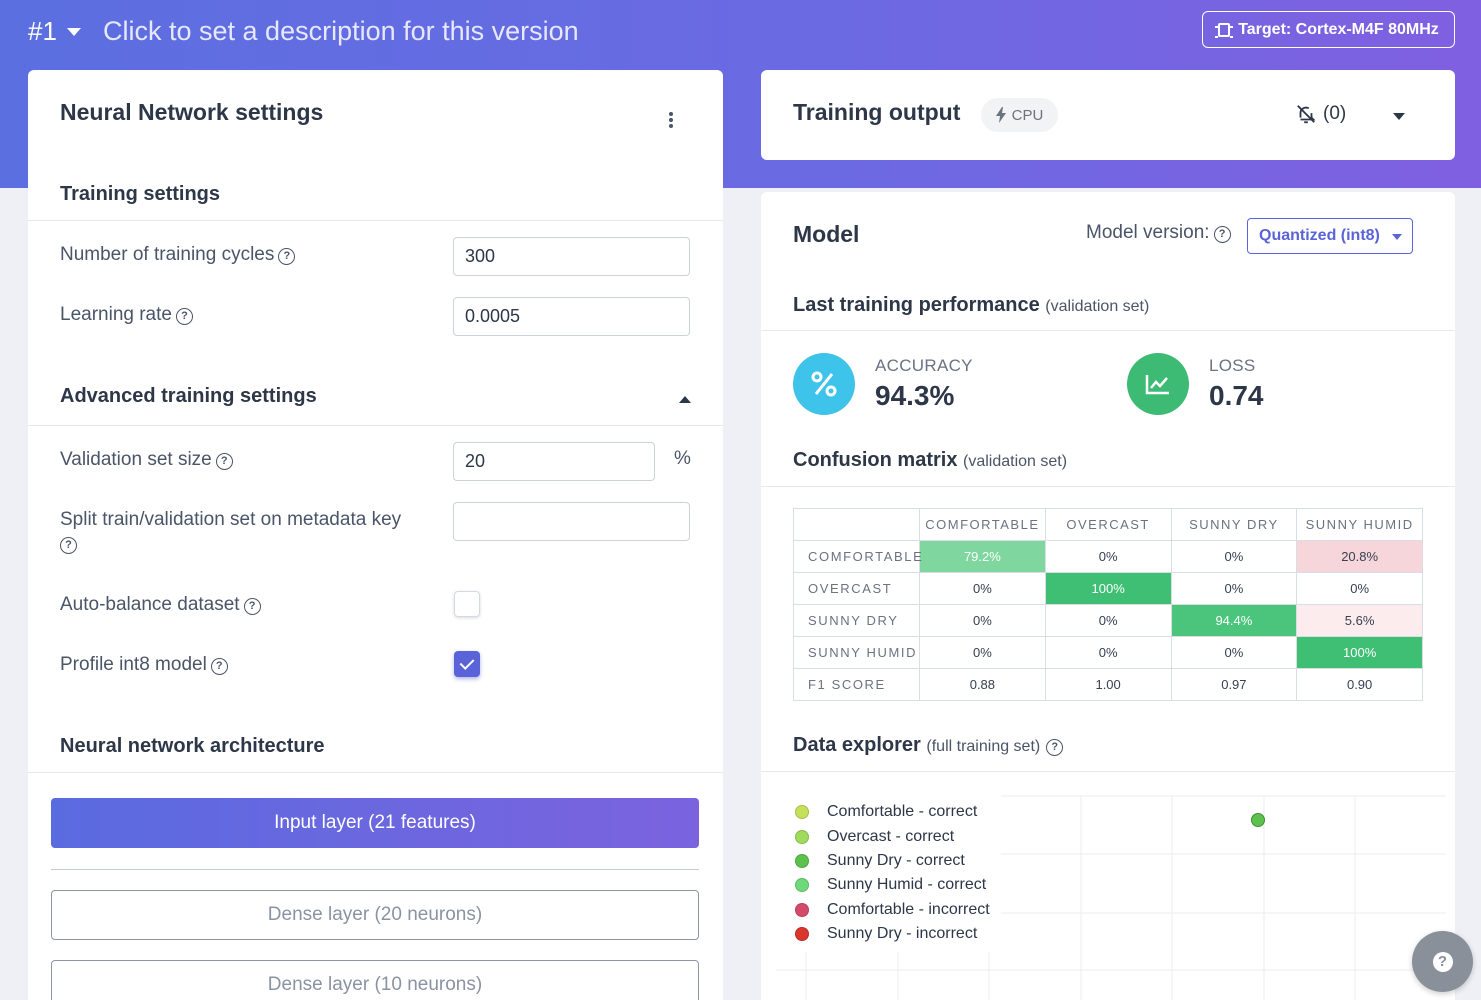 The width and height of the screenshot is (1481, 1000). I want to click on column-header: OVERCAST, so click(1108, 524).